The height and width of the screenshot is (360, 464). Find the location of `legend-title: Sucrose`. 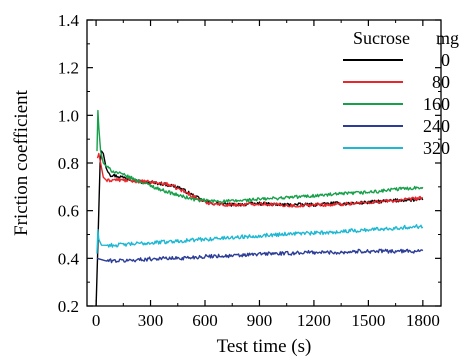

legend-title: Sucrose is located at coordinates (381, 38).